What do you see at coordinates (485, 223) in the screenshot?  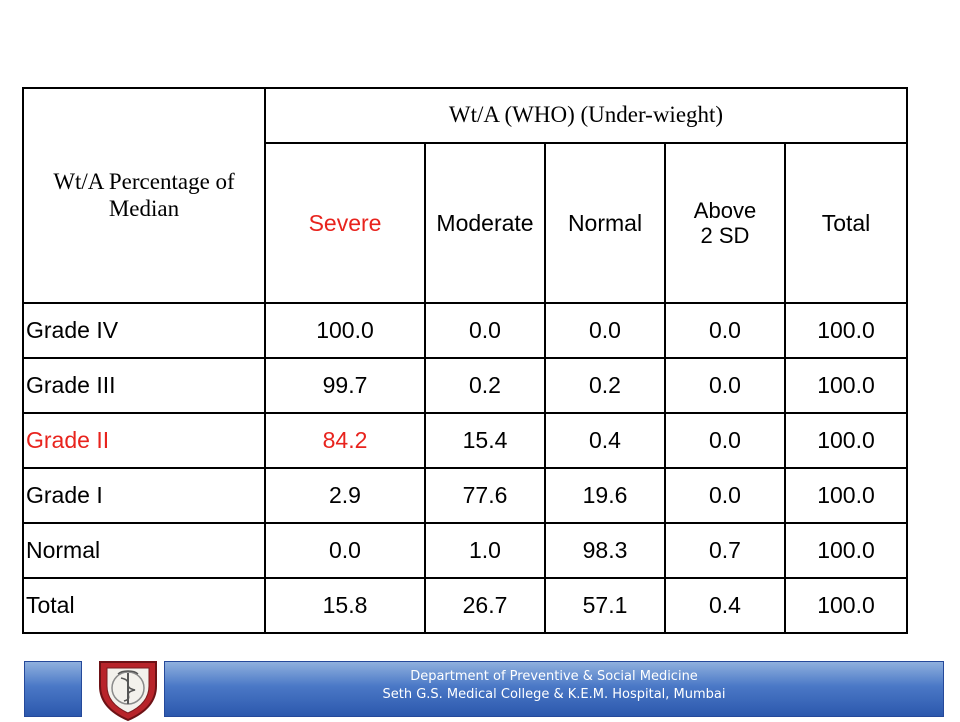 I see `col-header-moderate: Moderate` at bounding box center [485, 223].